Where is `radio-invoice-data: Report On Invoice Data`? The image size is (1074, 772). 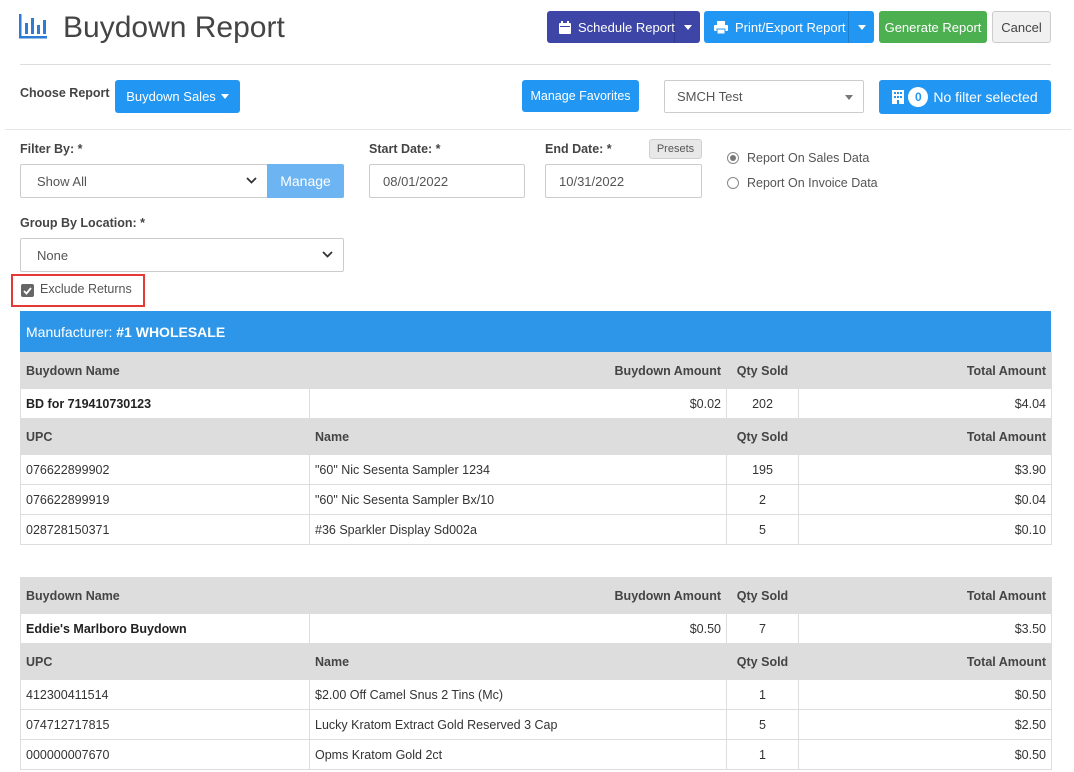
radio-invoice-data: Report On Invoice Data is located at coordinates (802, 183).